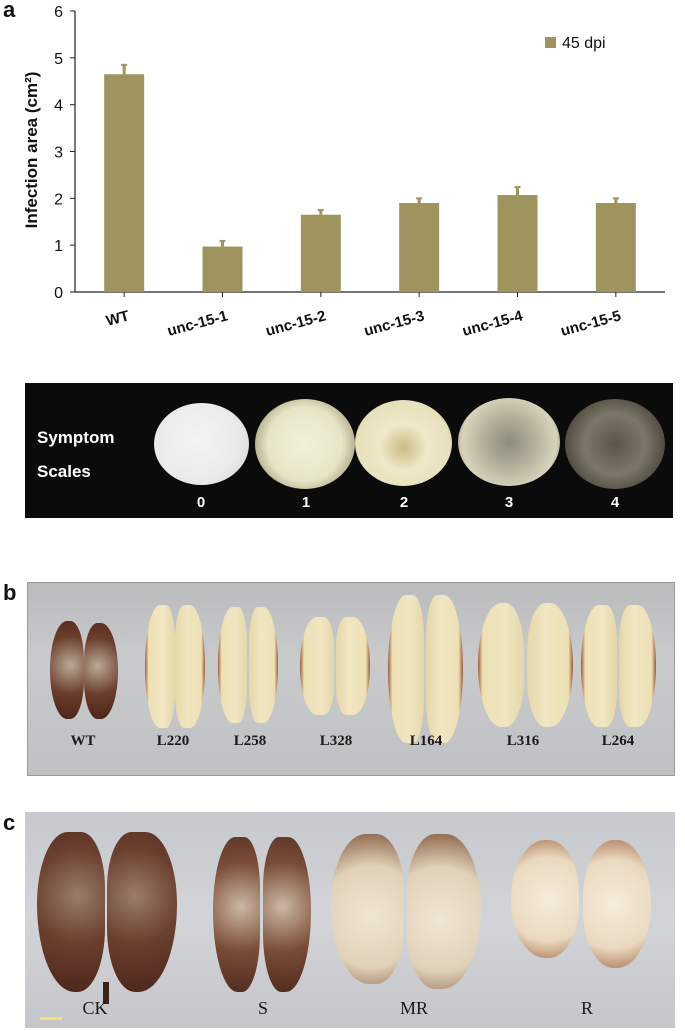 The width and height of the screenshot is (685, 1031). Describe the element at coordinates (426, 741) in the screenshot. I see `panel-b-label-l164: L164` at that location.